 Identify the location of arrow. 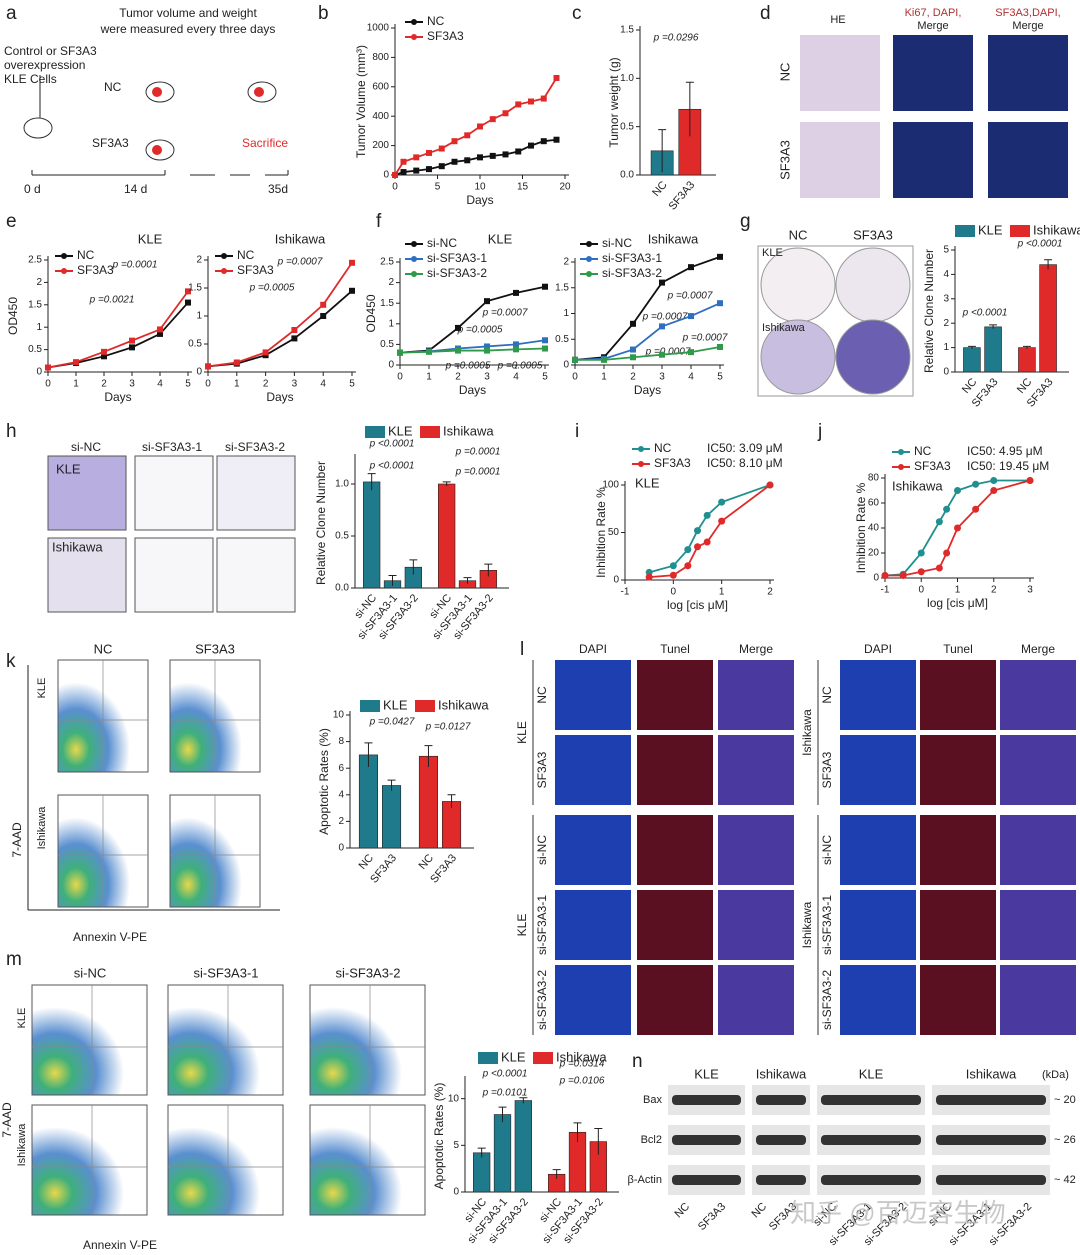
(153, 788).